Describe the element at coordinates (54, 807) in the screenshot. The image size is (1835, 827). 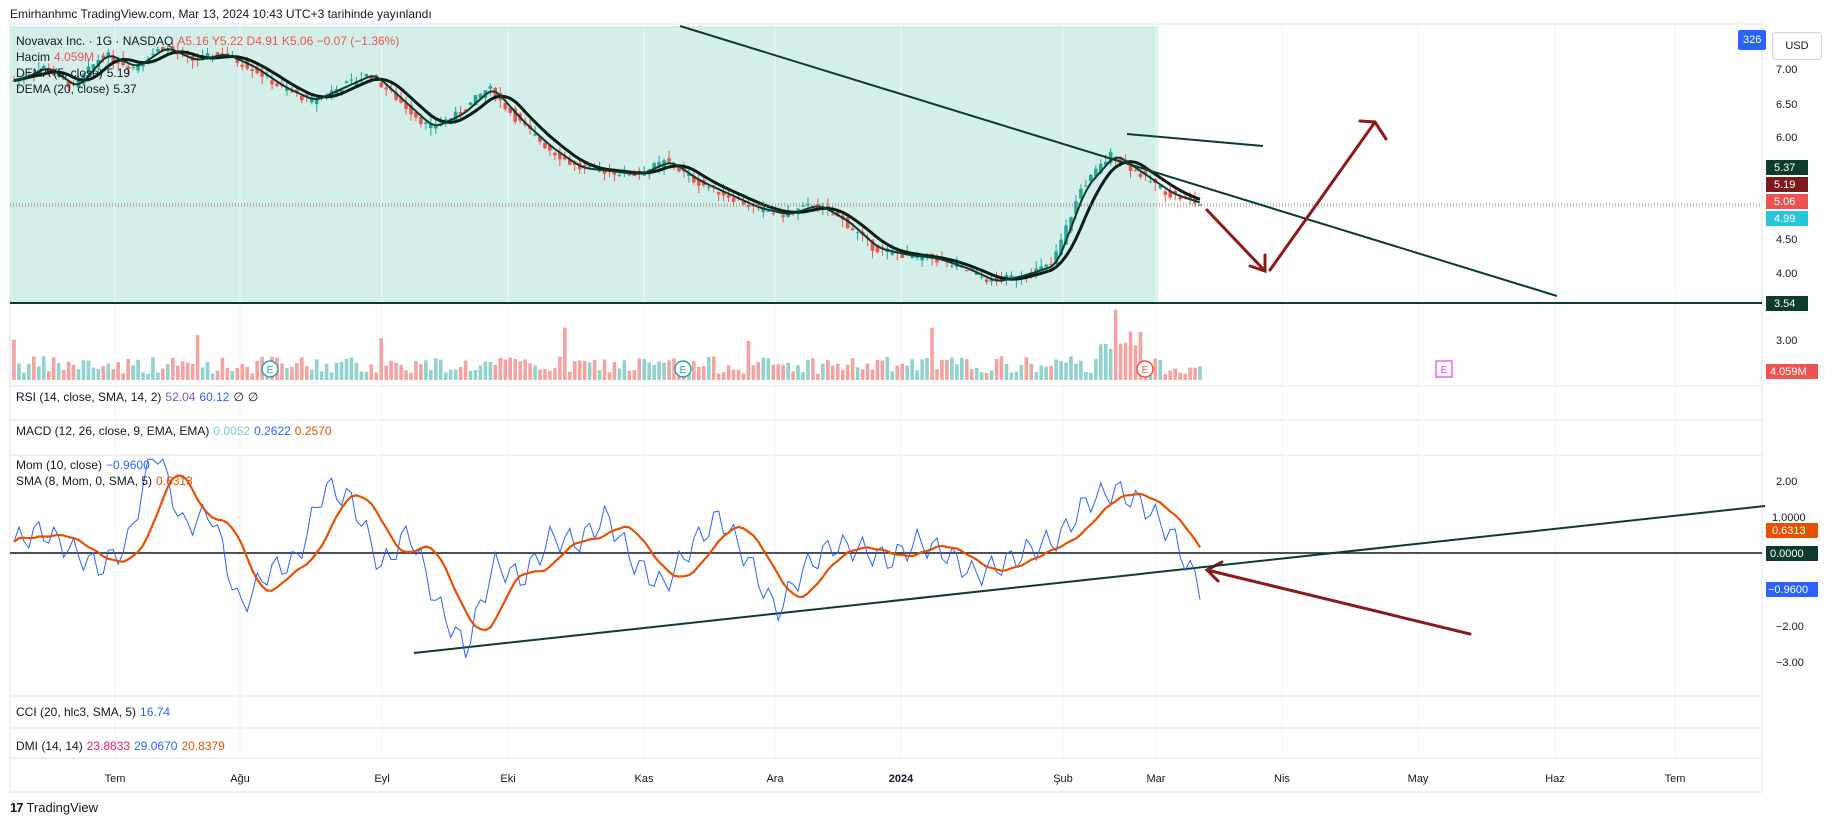
I see `tradingview-logo: 17 TradingView` at that location.